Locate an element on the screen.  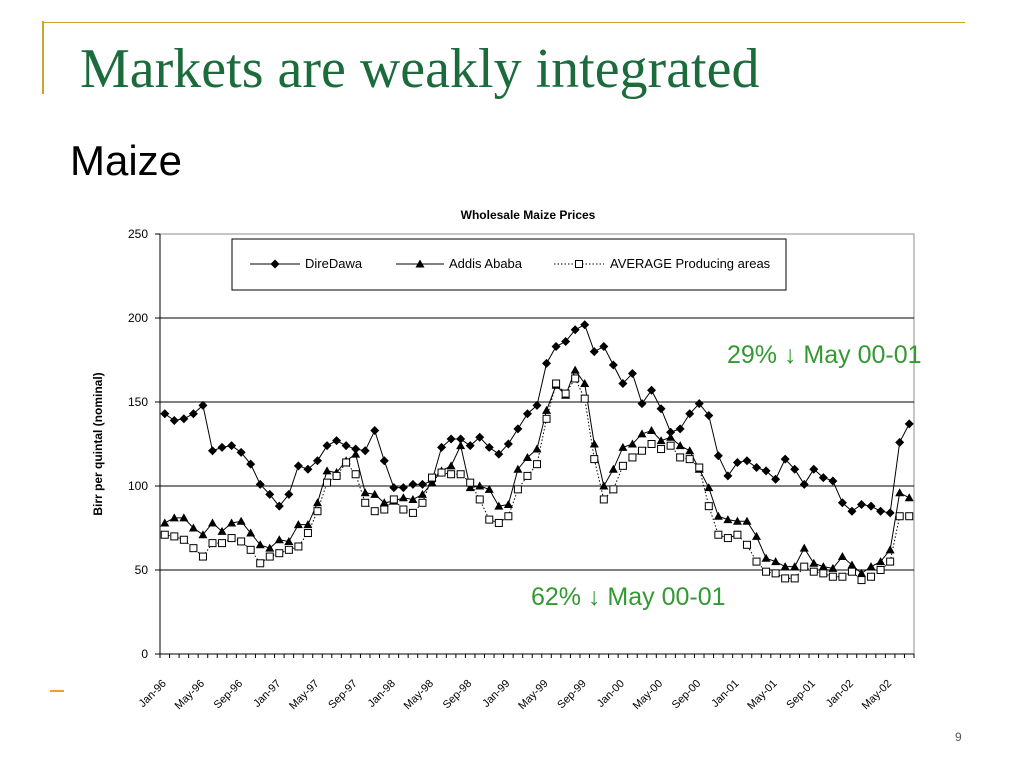
legend-square-marker is located at coordinates (579, 264).